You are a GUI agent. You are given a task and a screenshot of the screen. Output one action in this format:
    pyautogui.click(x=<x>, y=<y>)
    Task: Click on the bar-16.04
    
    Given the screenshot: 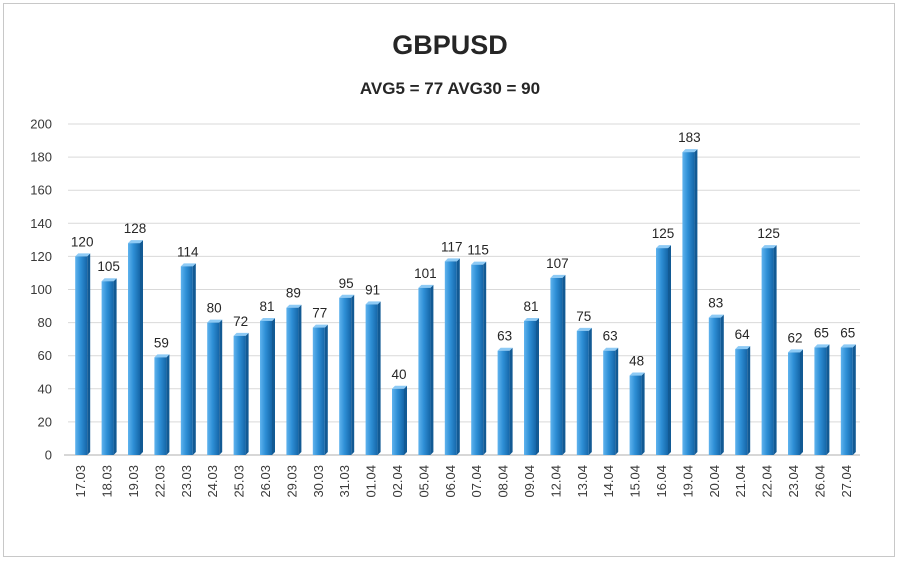 What is the action you would take?
    pyautogui.click(x=662, y=351)
    